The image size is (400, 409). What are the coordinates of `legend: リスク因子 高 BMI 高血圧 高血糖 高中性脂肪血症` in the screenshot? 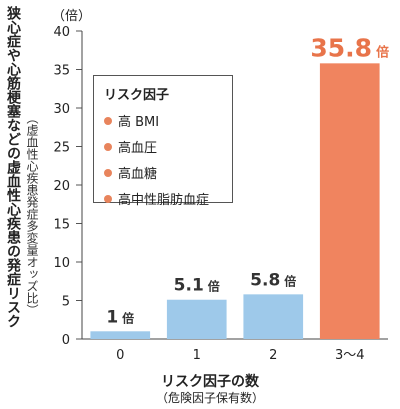 It's located at (163, 141).